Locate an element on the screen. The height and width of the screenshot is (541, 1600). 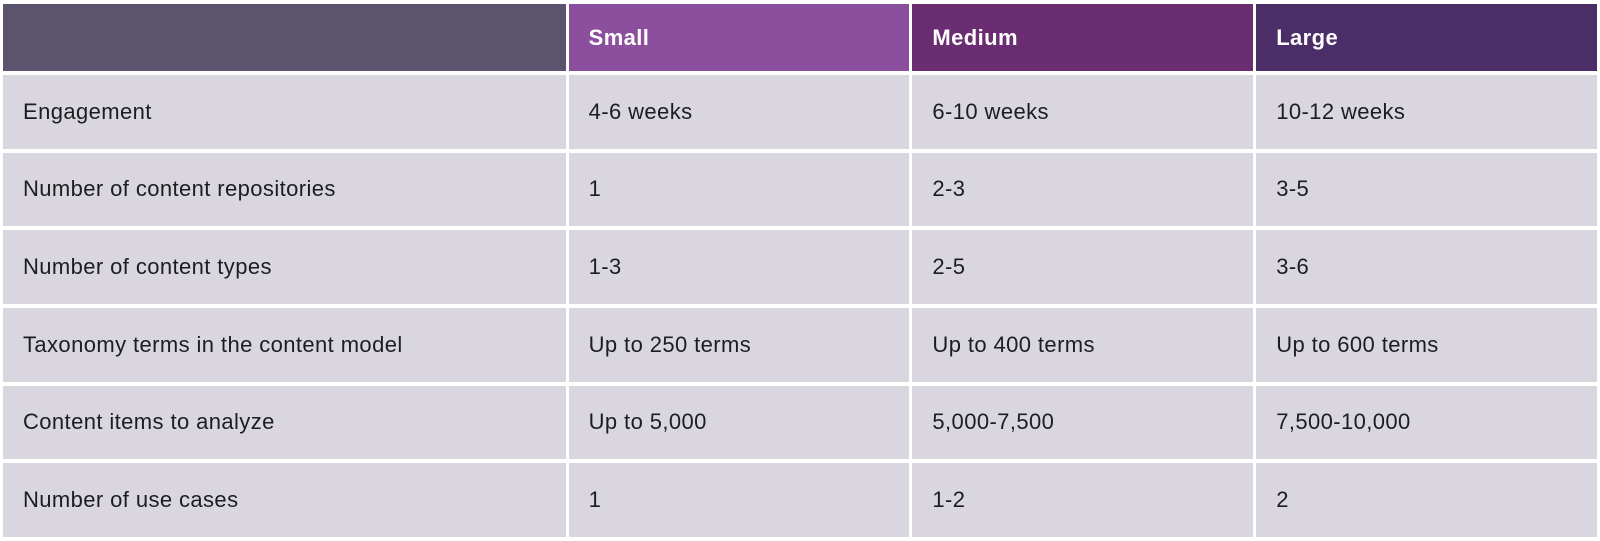
row-label: Engagement is located at coordinates (284, 112).